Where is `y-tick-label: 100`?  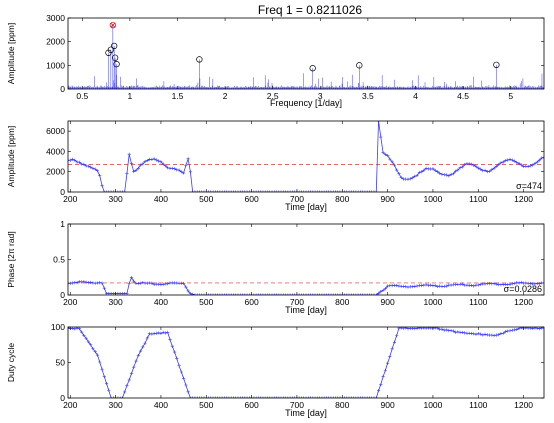
y-tick-label: 100 is located at coordinates (58, 327).